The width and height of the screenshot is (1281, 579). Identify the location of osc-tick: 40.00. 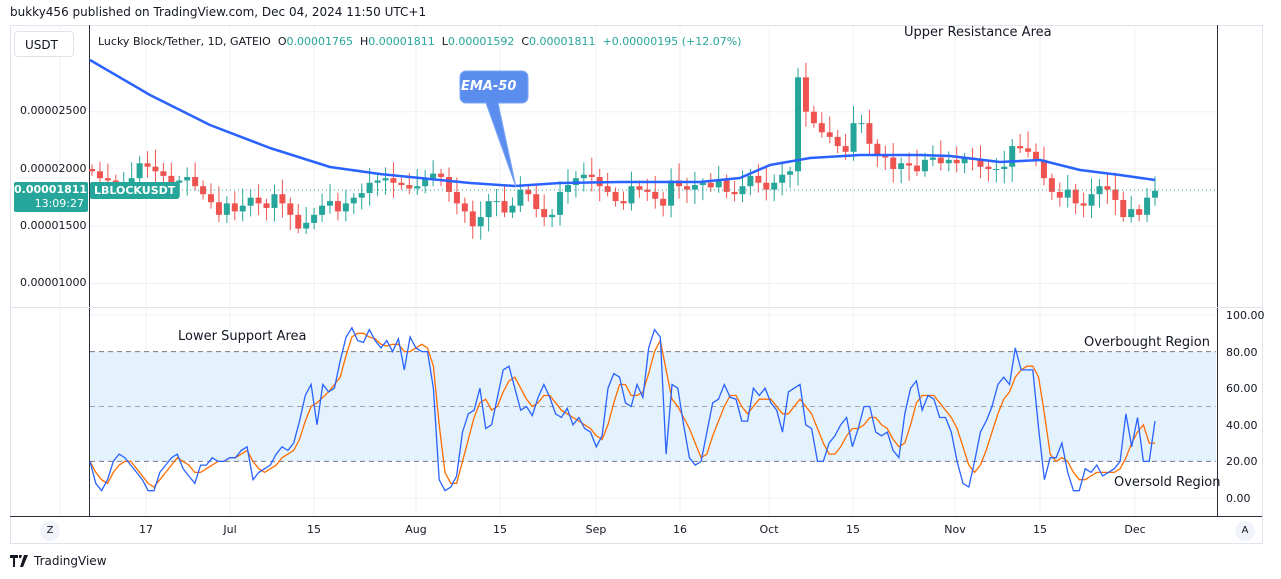
(1242, 425).